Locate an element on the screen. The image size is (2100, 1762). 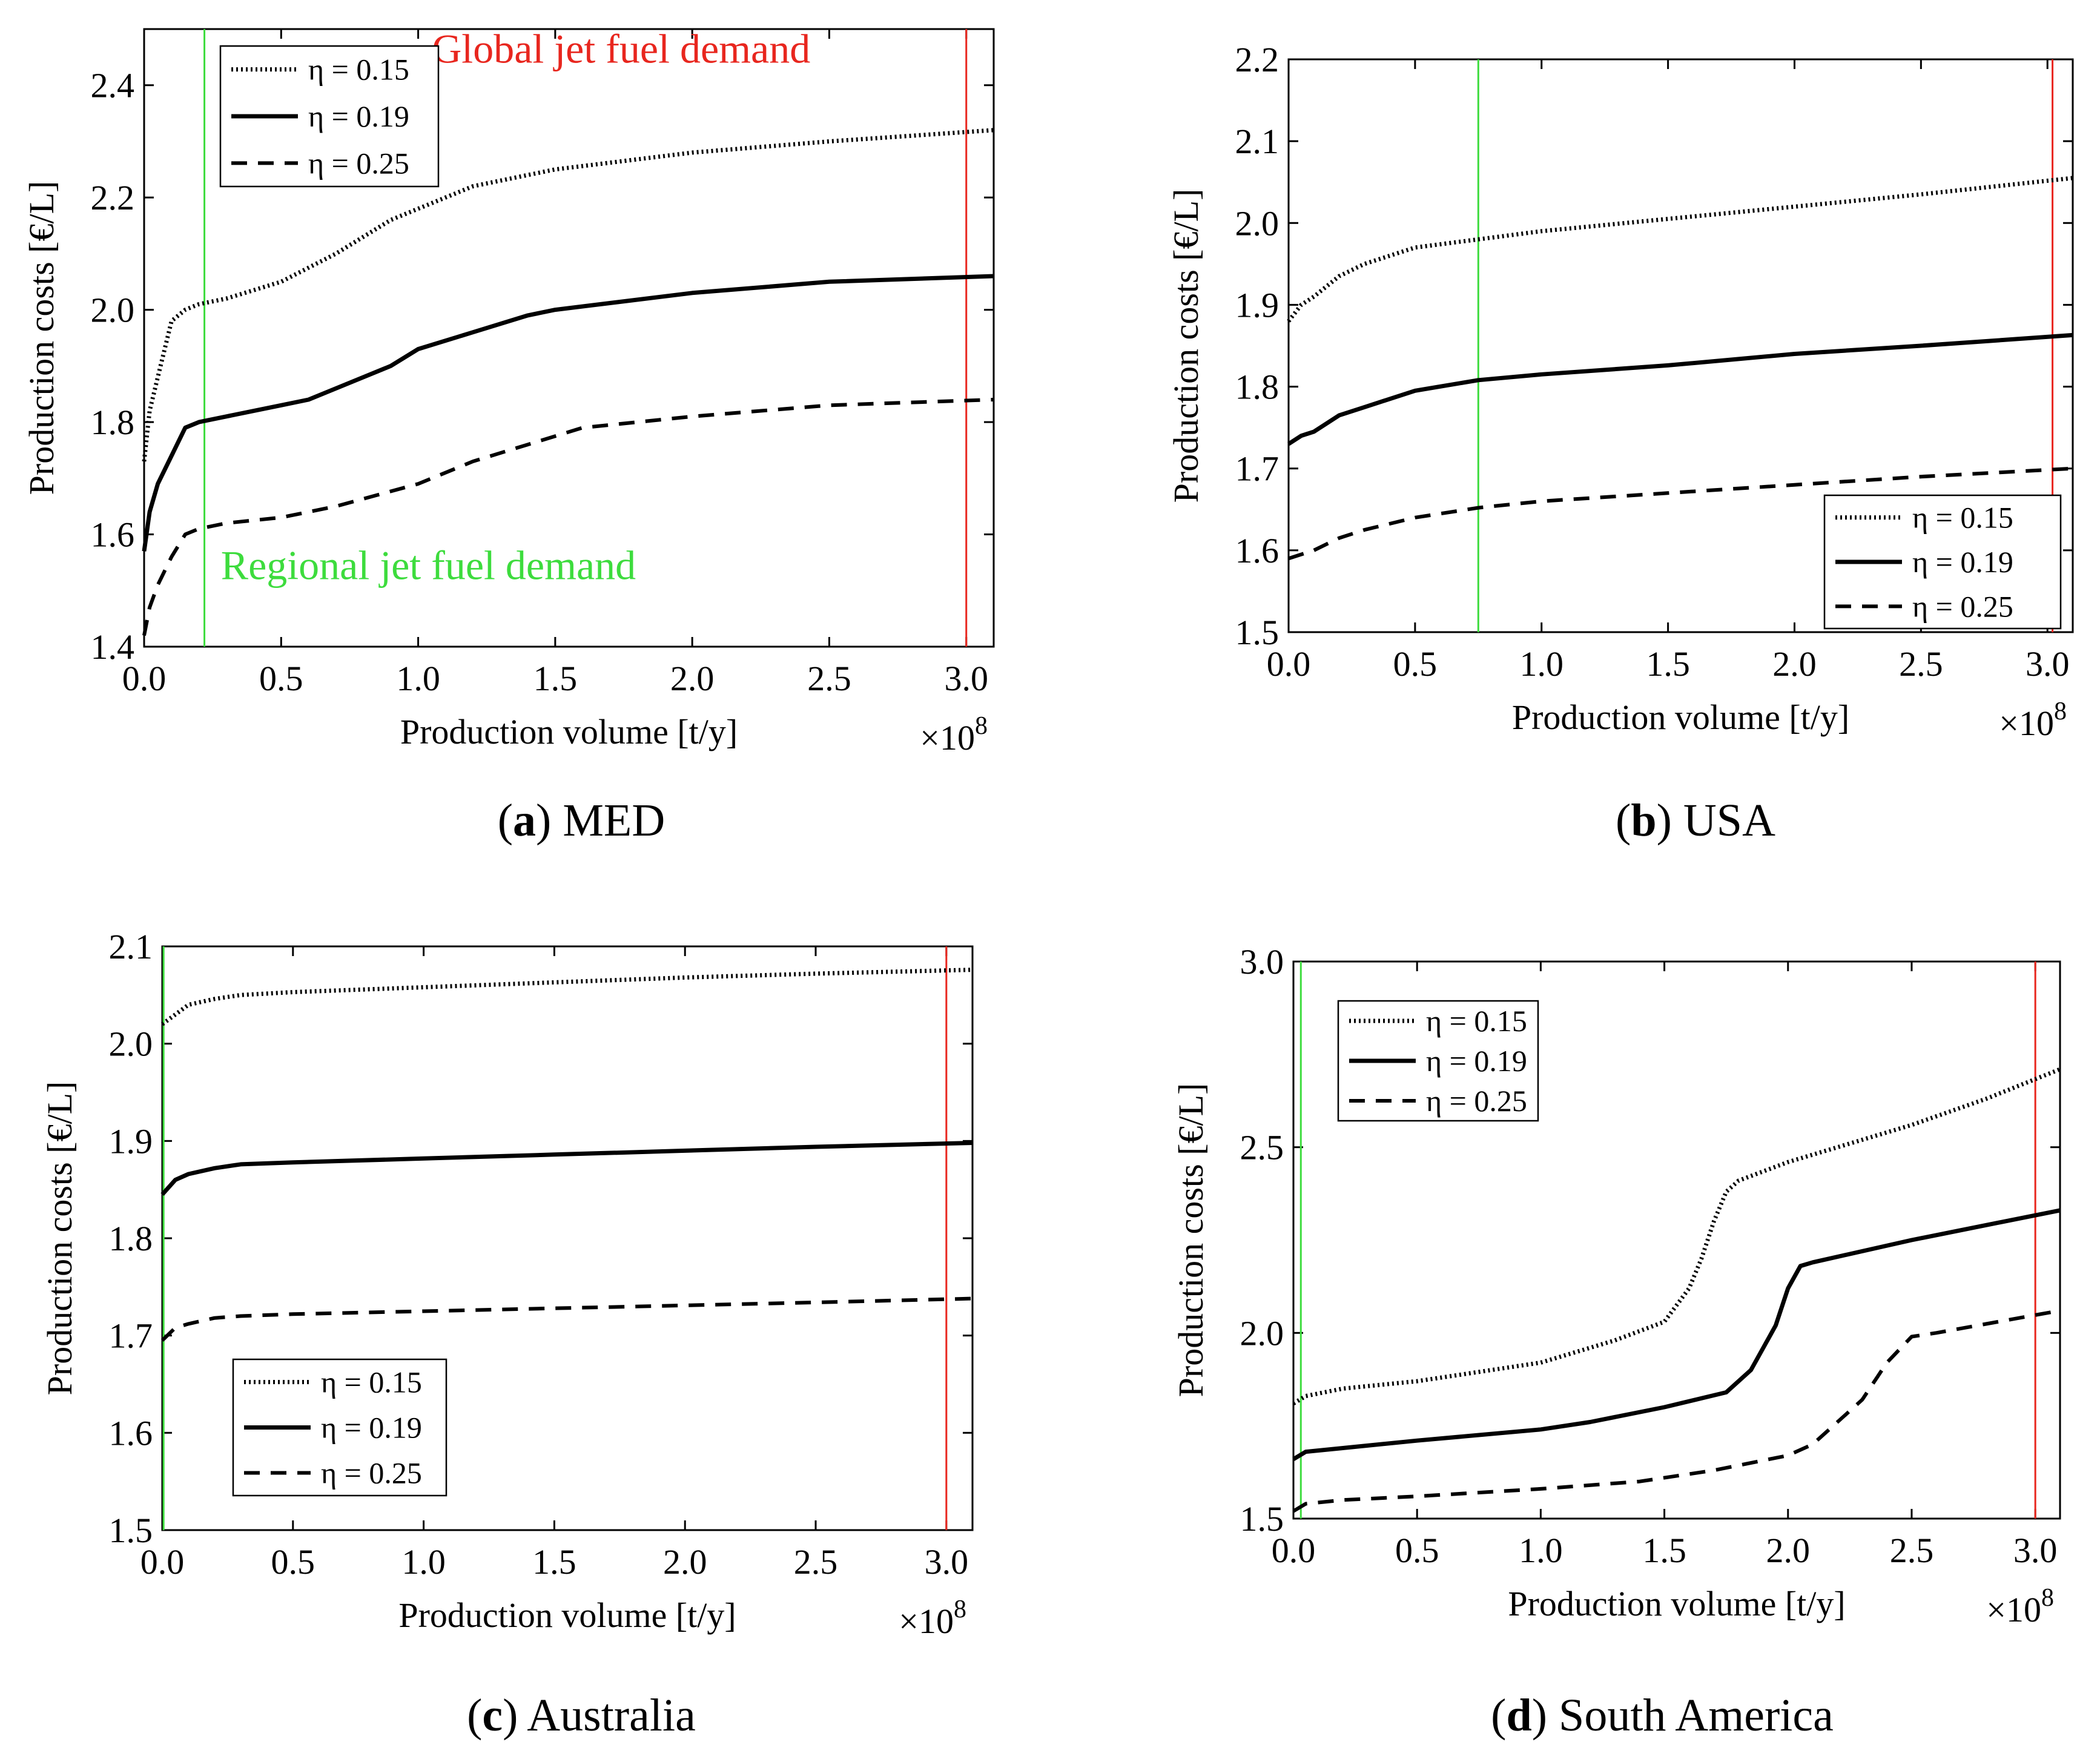
panel-caption: (b) USA is located at coordinates (1695, 820).